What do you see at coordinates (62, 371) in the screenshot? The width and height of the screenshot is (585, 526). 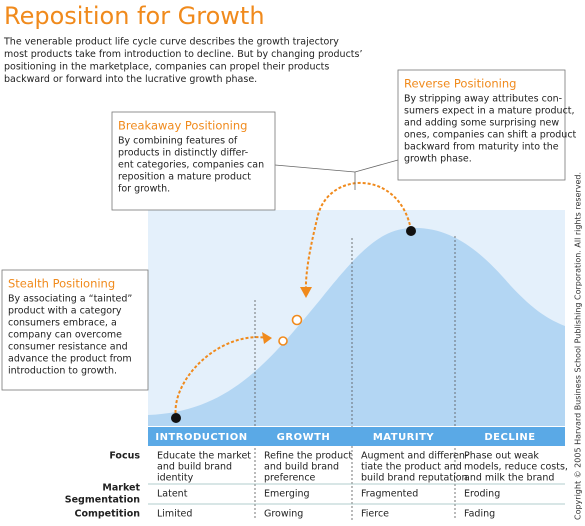 I see `callout-line: introduction to growth.` at bounding box center [62, 371].